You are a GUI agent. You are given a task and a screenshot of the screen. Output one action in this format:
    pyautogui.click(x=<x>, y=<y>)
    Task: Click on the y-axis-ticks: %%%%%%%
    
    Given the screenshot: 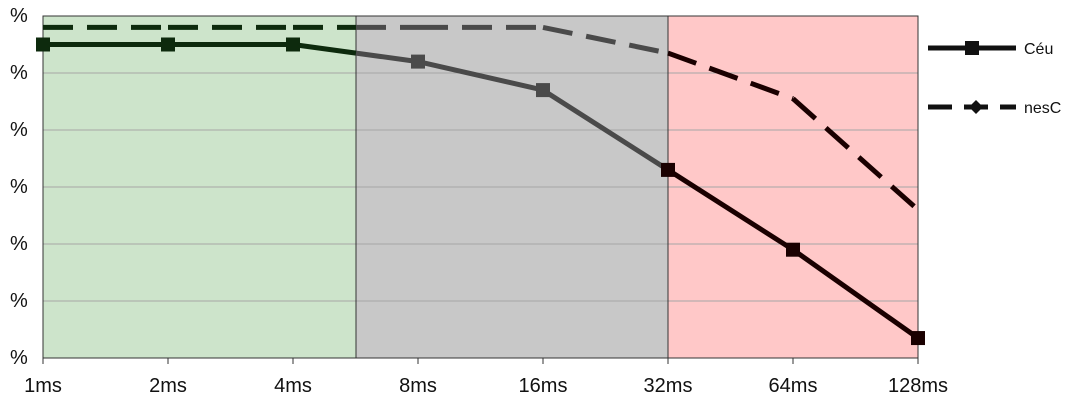 What is the action you would take?
    pyautogui.click(x=19, y=187)
    